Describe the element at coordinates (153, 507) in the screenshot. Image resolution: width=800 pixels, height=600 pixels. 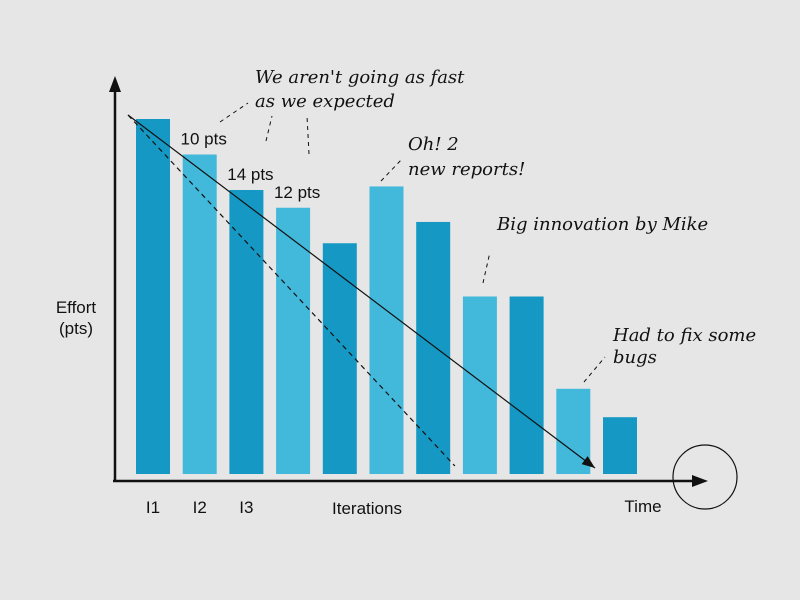
I see `x-tick-label: I1` at that location.